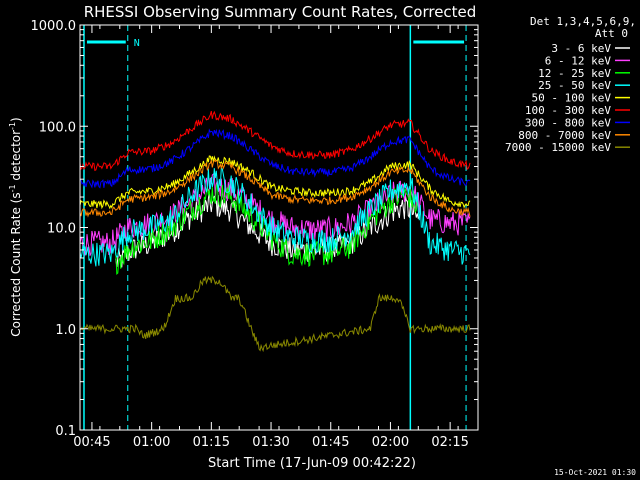 The height and width of the screenshot is (480, 640). Describe the element at coordinates (581, 48) in the screenshot. I see `legend-label-0: 3 - 6 keV` at that location.